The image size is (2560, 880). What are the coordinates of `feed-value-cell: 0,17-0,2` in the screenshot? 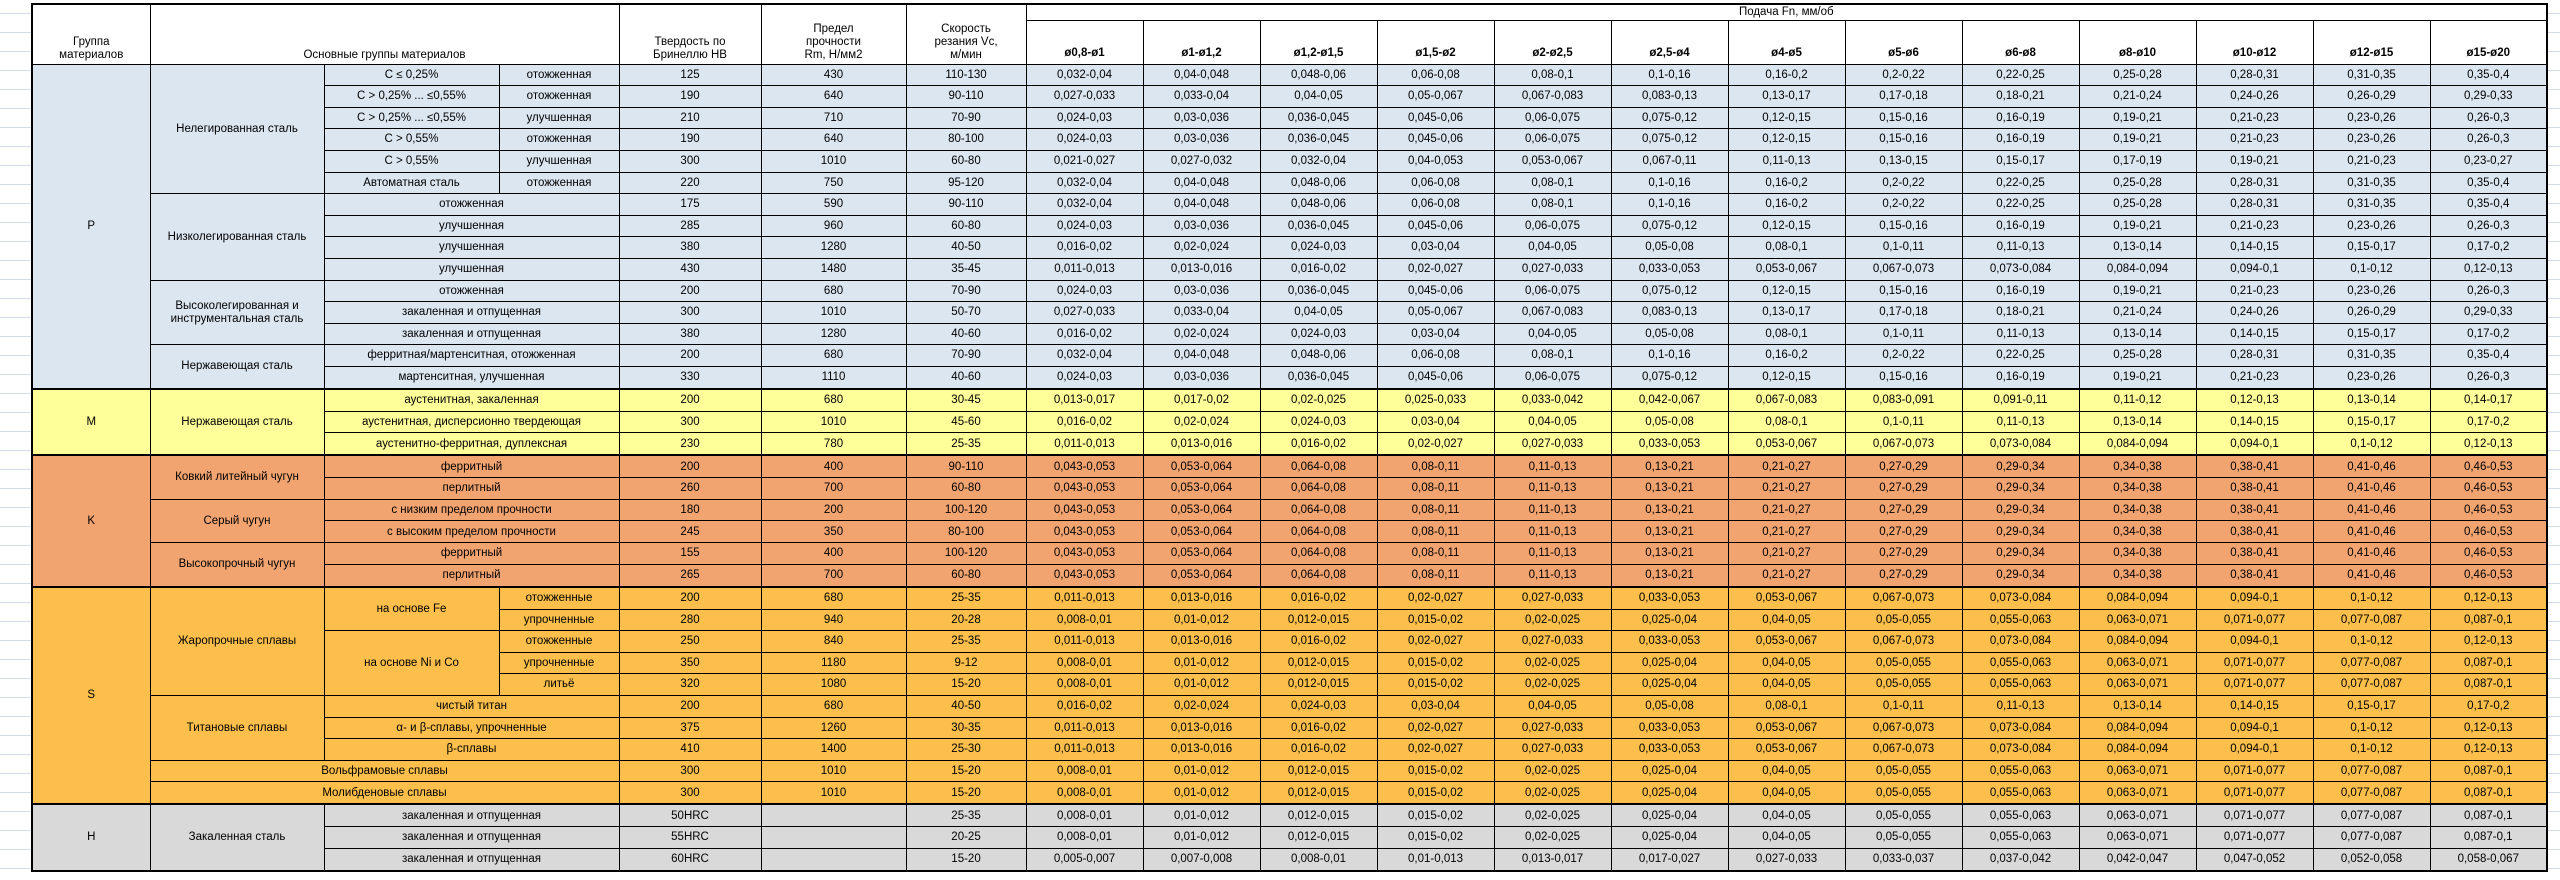 It's located at (2488, 247).